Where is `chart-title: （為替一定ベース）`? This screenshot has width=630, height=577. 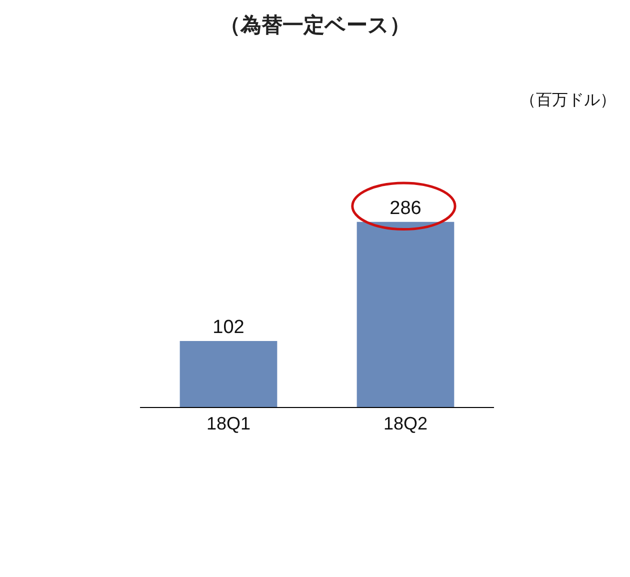
chart-title: （為替一定ベース） is located at coordinates (315, 25).